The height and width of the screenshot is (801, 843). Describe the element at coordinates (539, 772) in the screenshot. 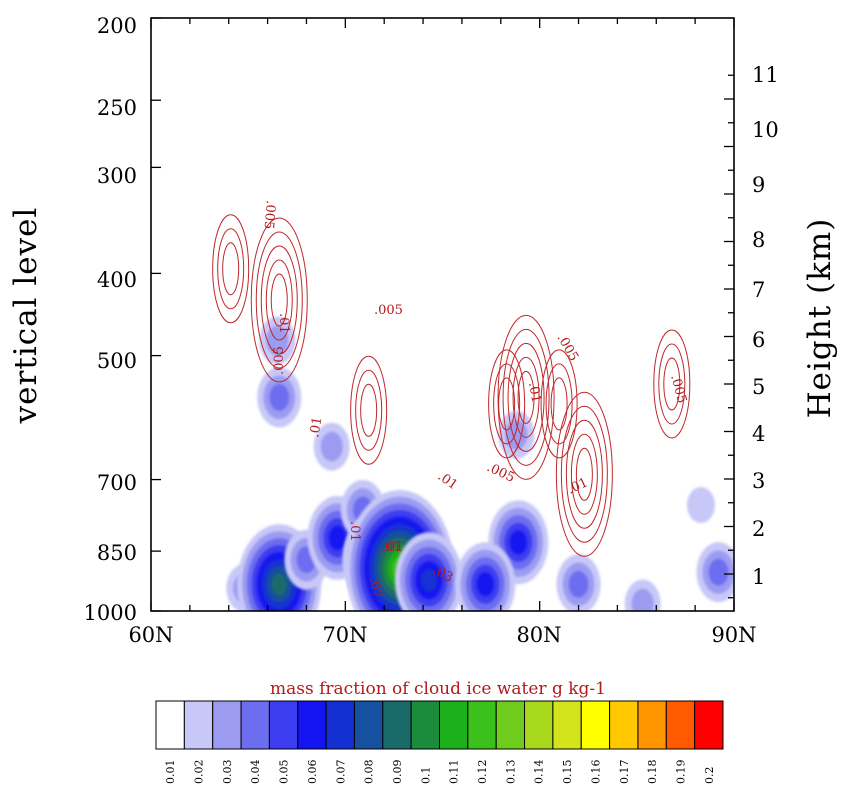

I see `colorbar-level-label: 0.14` at that location.